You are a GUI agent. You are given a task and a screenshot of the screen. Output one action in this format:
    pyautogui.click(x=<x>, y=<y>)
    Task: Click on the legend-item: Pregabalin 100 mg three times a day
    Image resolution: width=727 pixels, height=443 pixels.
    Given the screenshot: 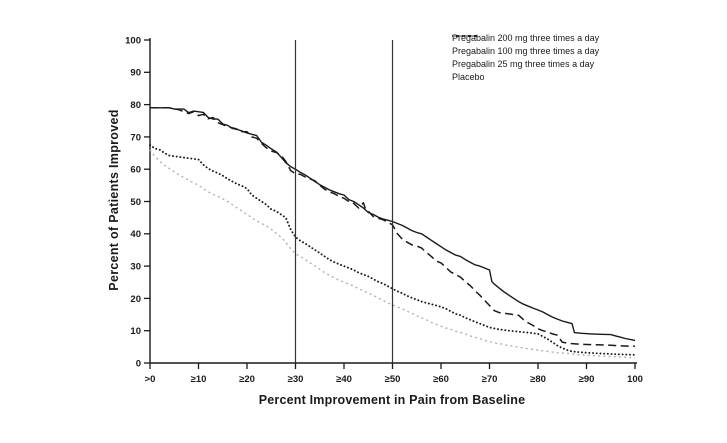 What is the action you would take?
    pyautogui.click(x=526, y=46)
    